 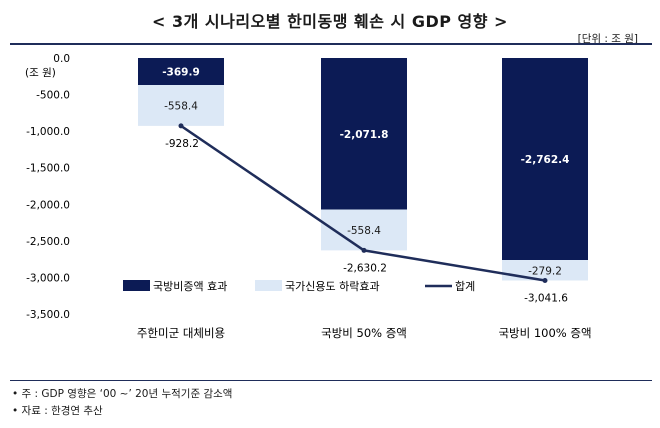 I want to click on note-source: • 자료 : 한경연 추산, so click(x=57, y=411).